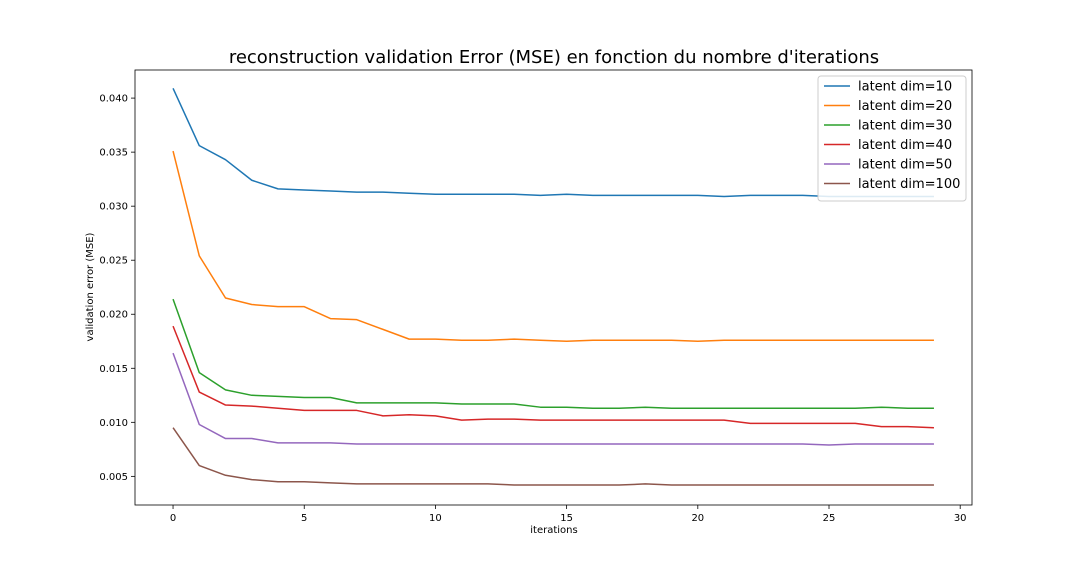 The image size is (1080, 576). Describe the element at coordinates (113, 369) in the screenshot. I see `y-tick-label-2: 0.015` at that location.